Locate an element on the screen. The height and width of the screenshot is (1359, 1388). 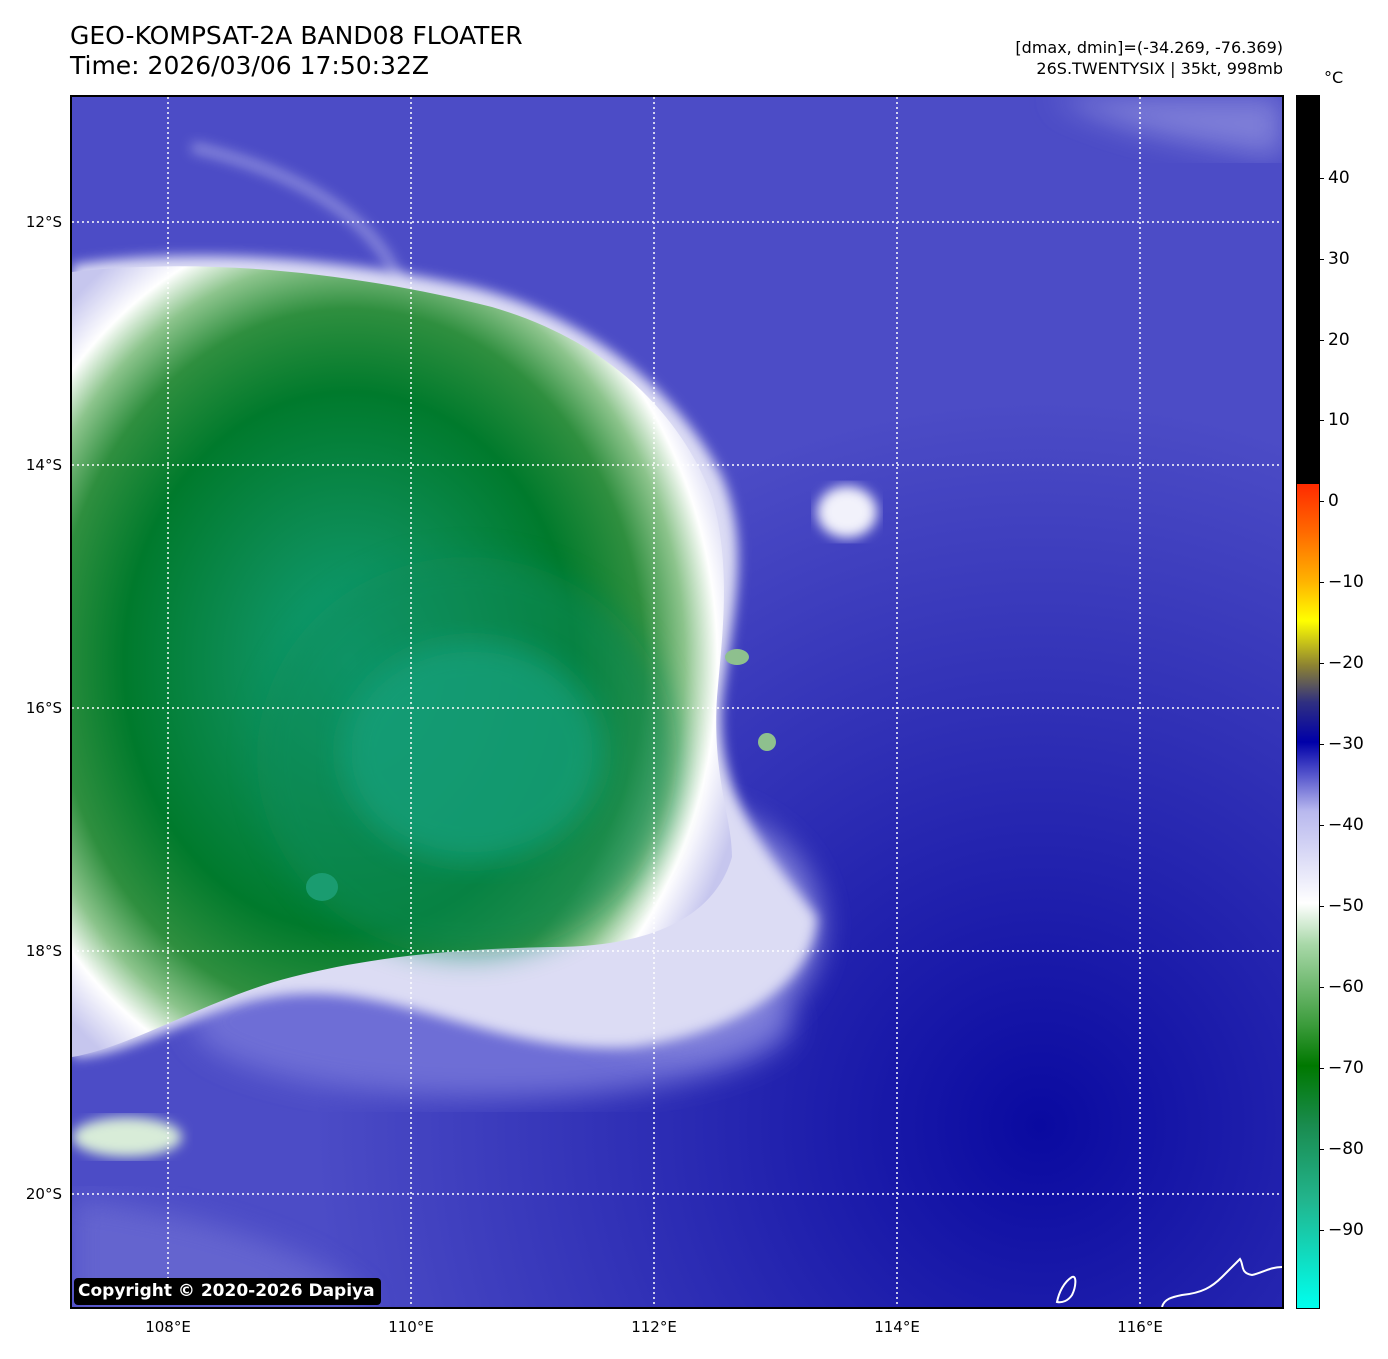
colorbar-label: −80 is located at coordinates (1346, 1149).